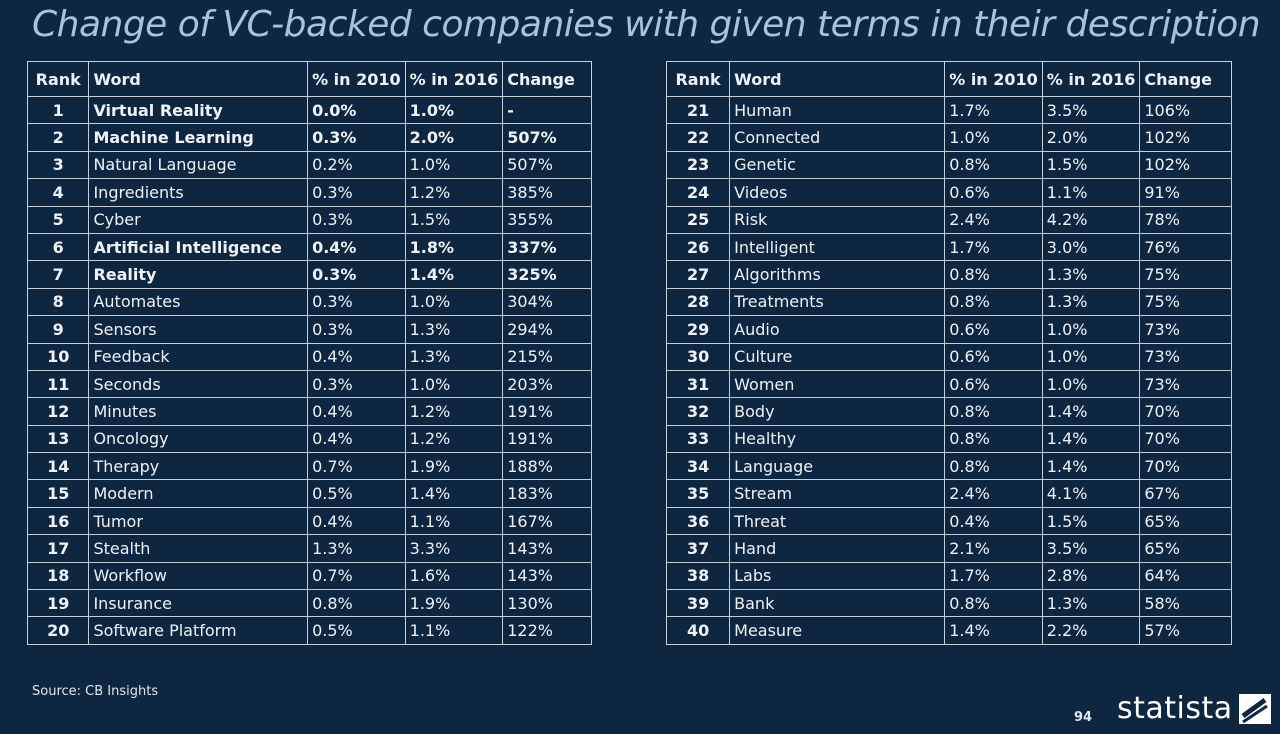  What do you see at coordinates (837, 439) in the screenshot?
I see `cell-word: Healthy` at bounding box center [837, 439].